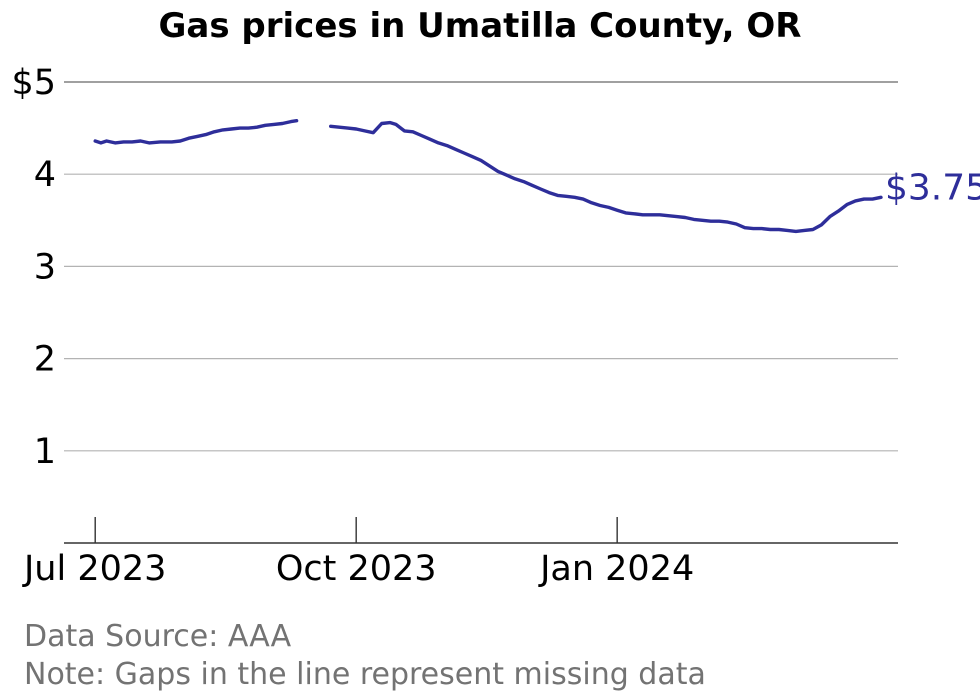 This screenshot has width=980, height=699. Describe the element at coordinates (616, 569) in the screenshot. I see `x-tick-label: Jan 2024` at that location.